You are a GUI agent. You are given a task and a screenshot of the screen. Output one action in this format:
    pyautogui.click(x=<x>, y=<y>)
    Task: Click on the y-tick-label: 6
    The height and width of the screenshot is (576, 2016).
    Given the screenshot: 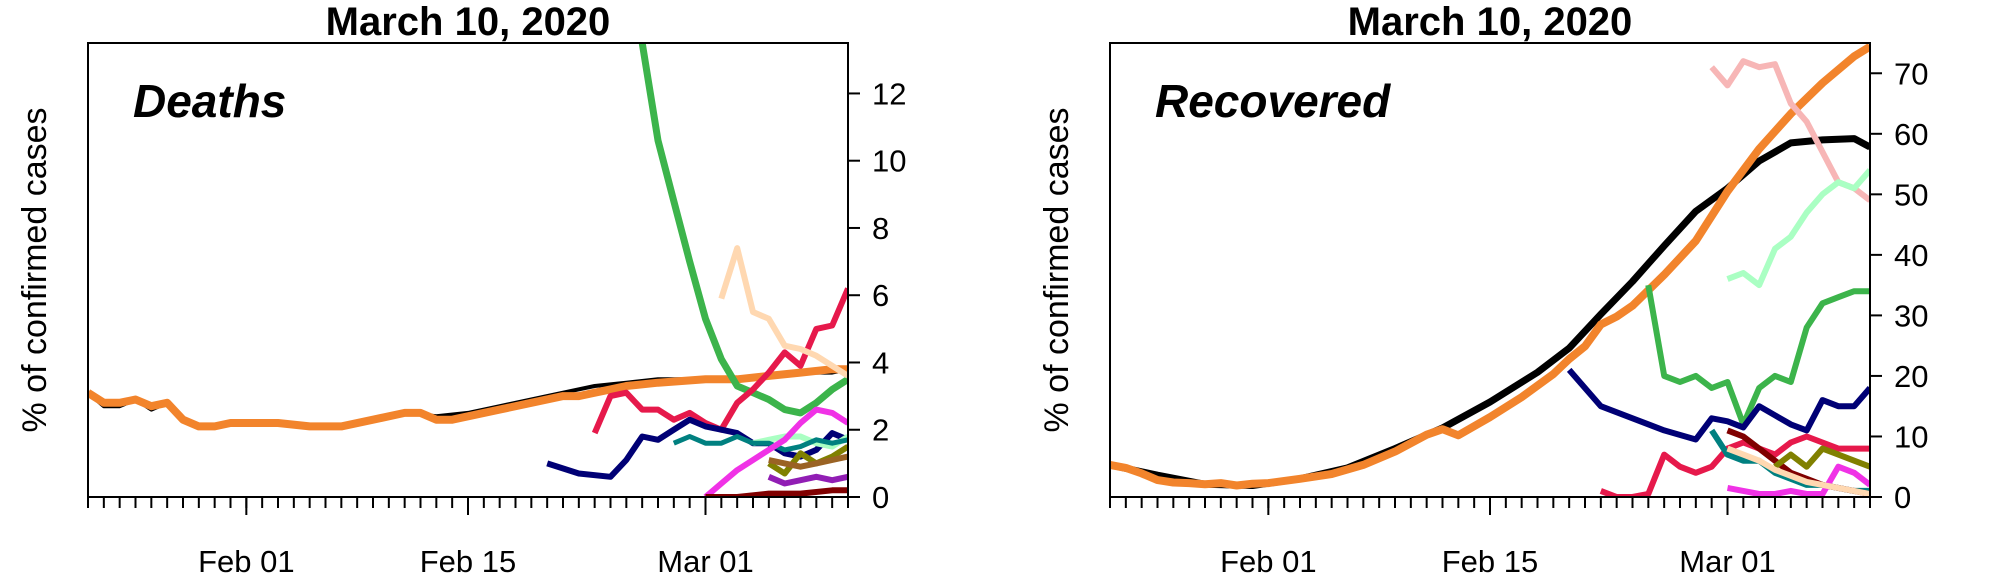 What is the action you would take?
    pyautogui.click(x=880, y=295)
    